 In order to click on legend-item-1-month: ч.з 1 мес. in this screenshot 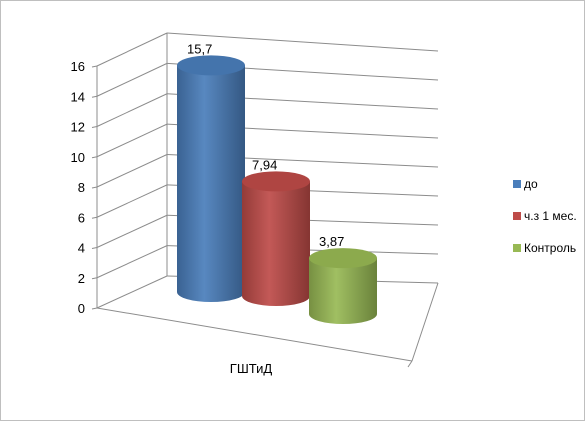, I will do `click(545, 216)`.